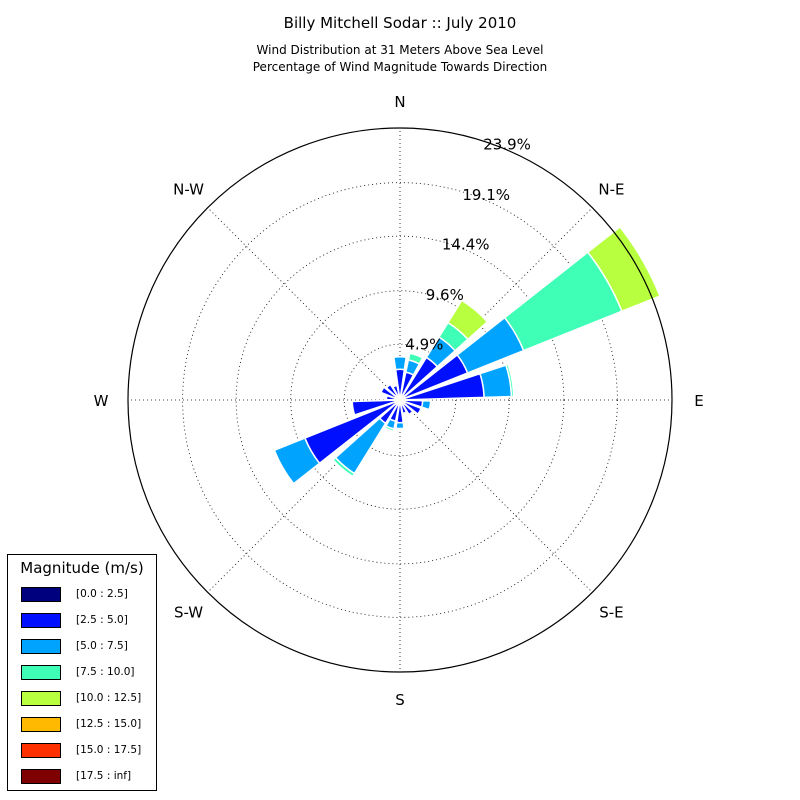  What do you see at coordinates (104, 776) in the screenshot?
I see `legend-label: [17.5 : inf]` at bounding box center [104, 776].